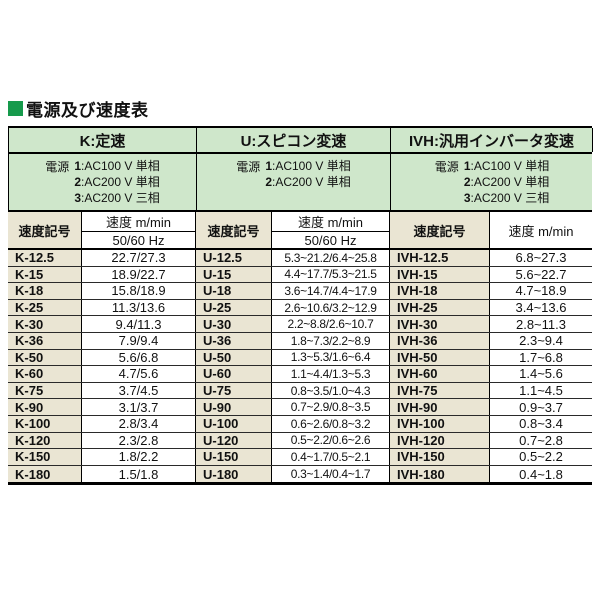  I want to click on speed-code-u-cell: U-25, so click(234, 307).